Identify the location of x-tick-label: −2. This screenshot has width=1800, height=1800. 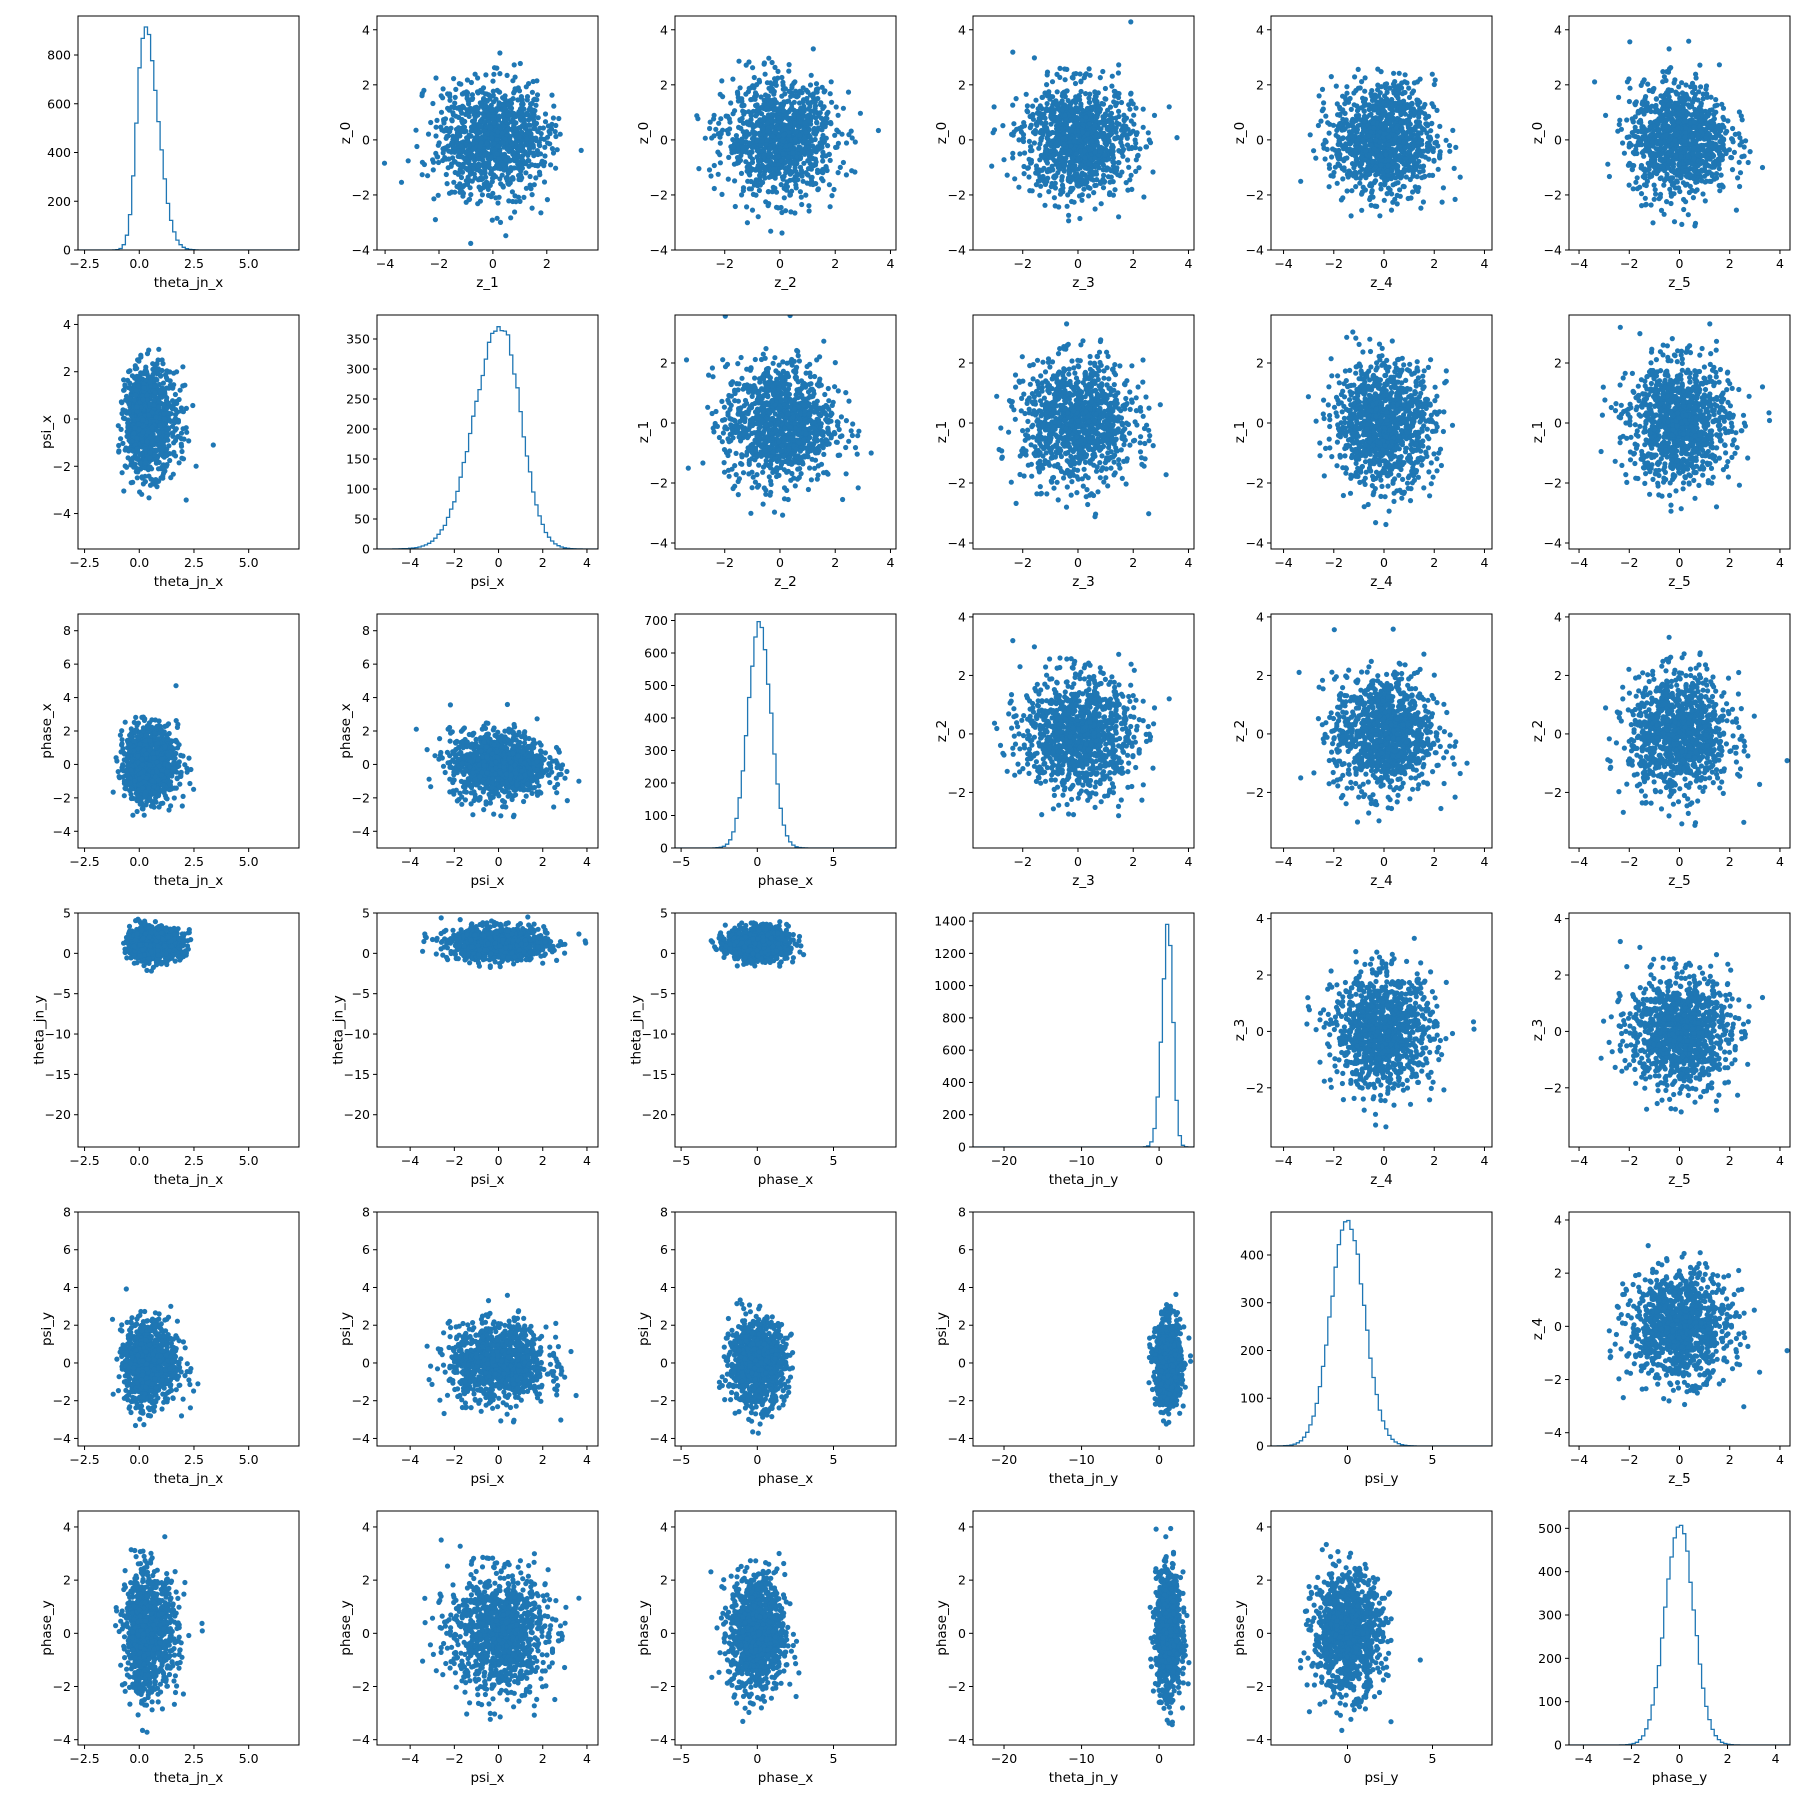
(439, 263).